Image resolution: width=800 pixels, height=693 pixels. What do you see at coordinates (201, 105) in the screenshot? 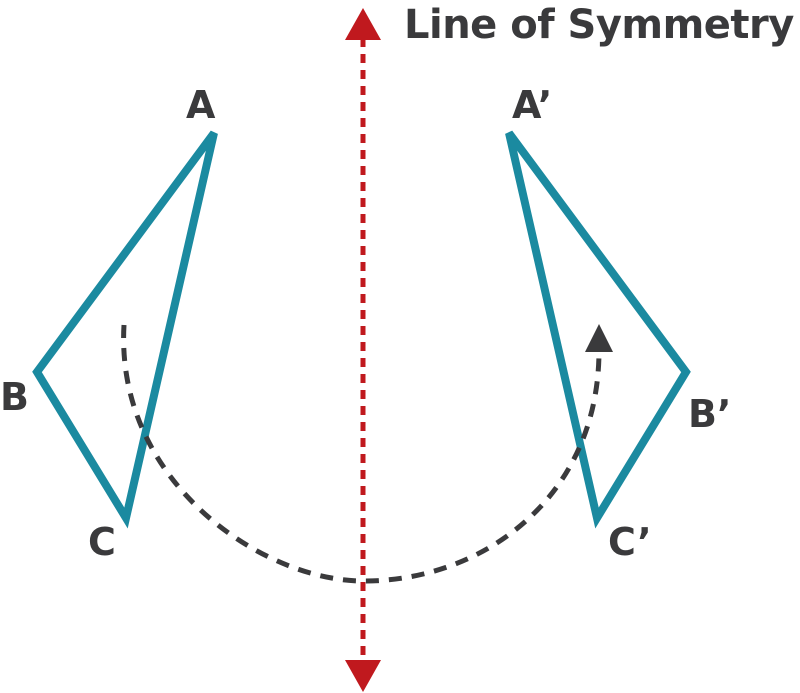
I see `vertex-label-a: A` at bounding box center [201, 105].